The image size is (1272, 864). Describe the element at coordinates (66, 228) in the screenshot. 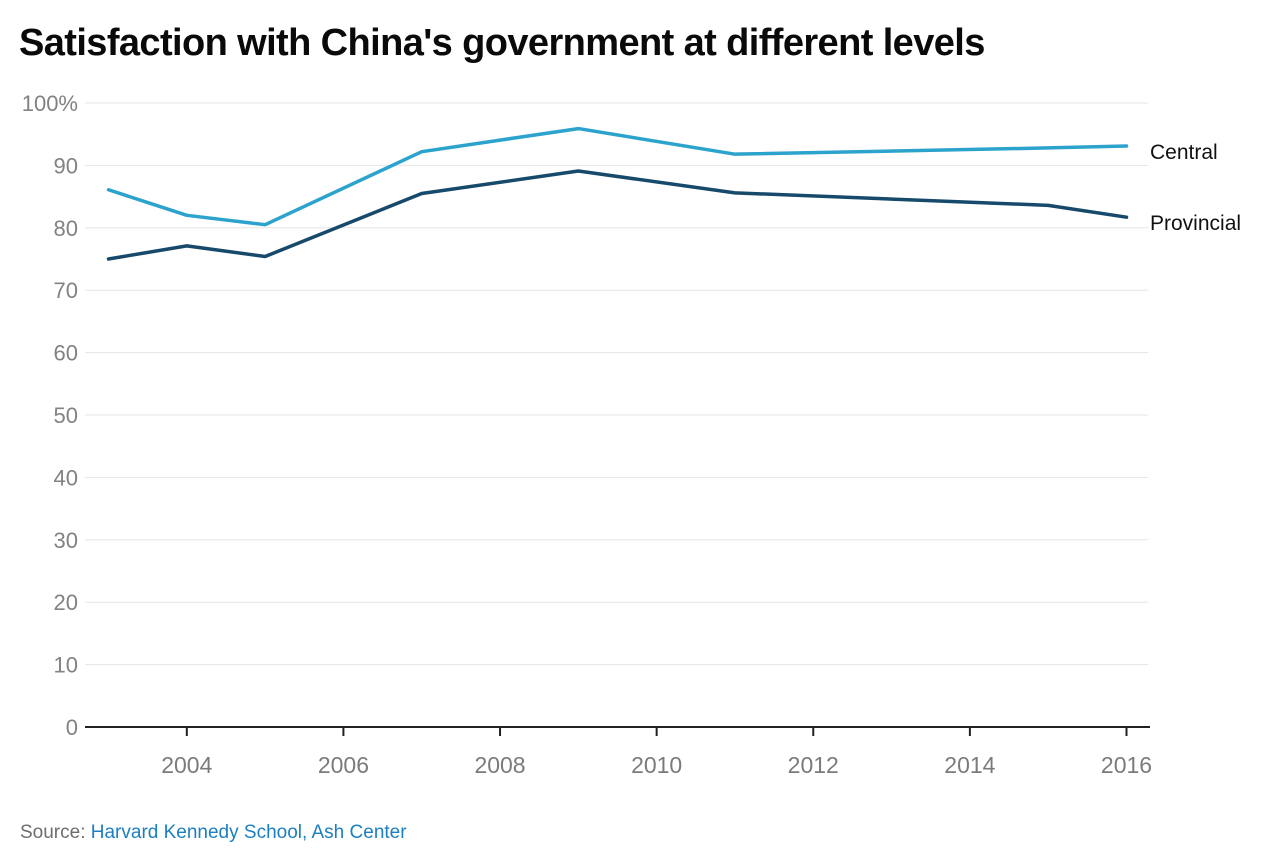

I see `y-tick-label-80: 80` at that location.